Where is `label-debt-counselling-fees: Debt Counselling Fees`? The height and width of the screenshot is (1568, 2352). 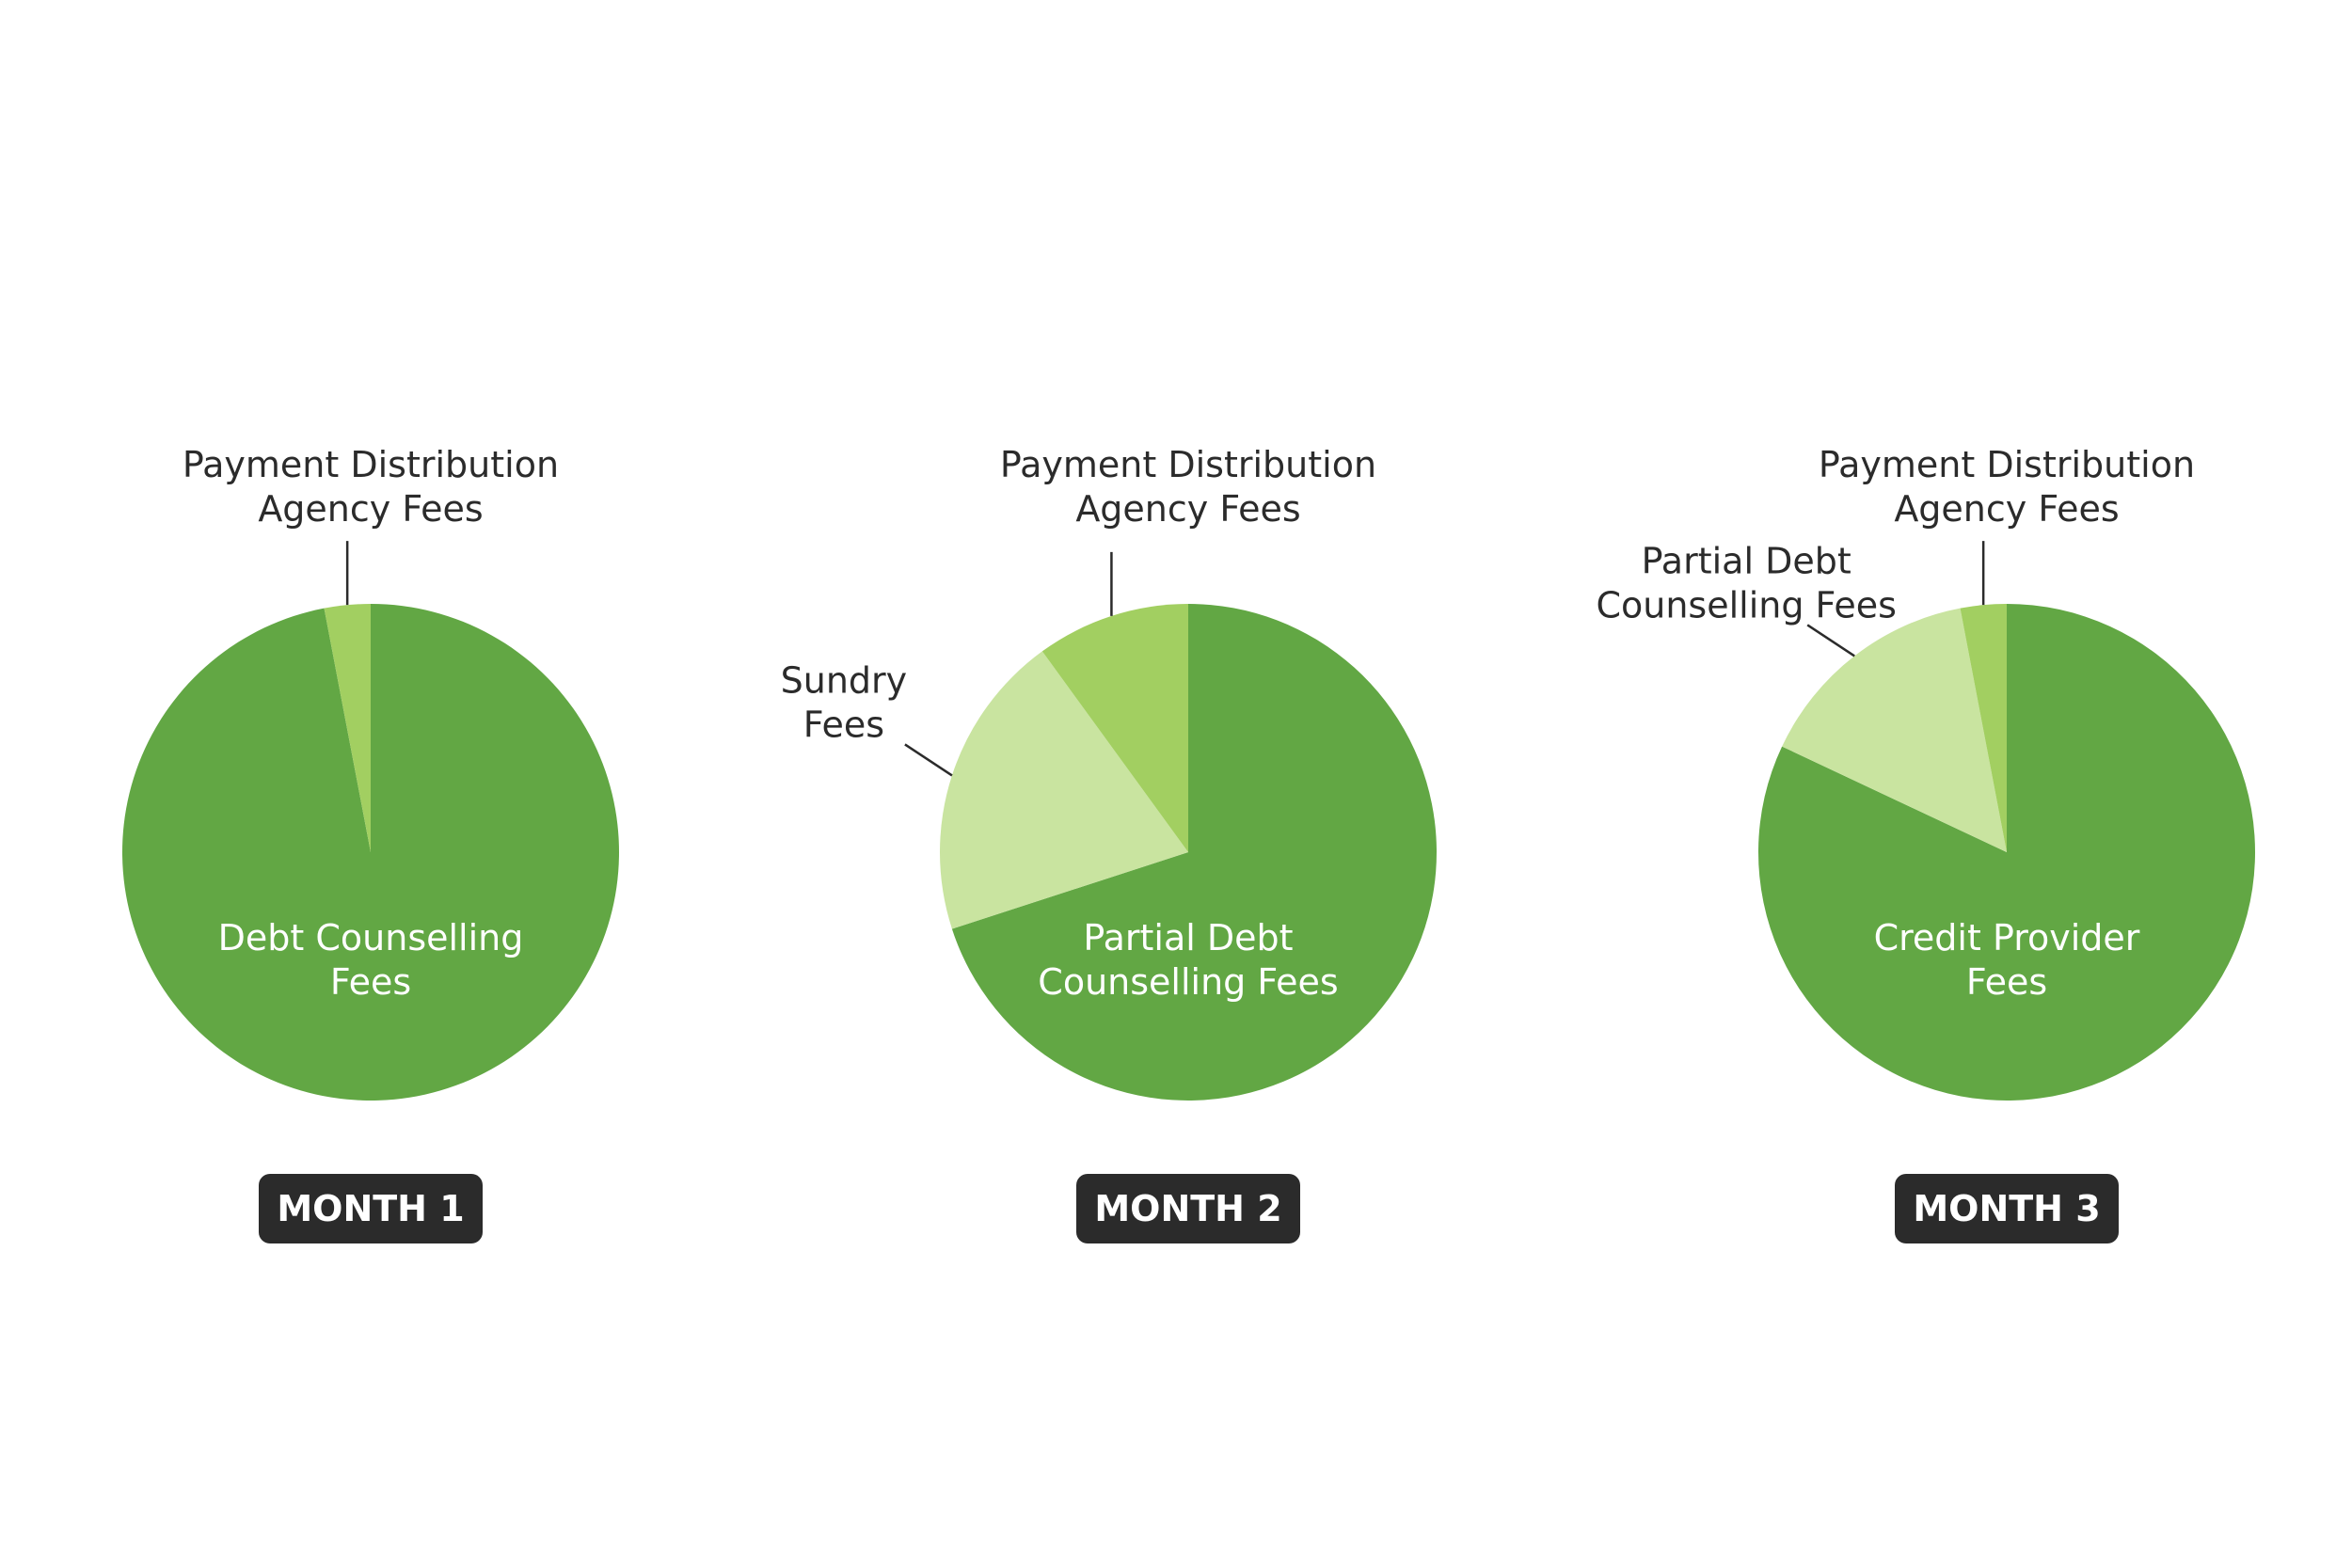
label-debt-counselling-fees: Debt Counselling Fees is located at coordinates (371, 960).